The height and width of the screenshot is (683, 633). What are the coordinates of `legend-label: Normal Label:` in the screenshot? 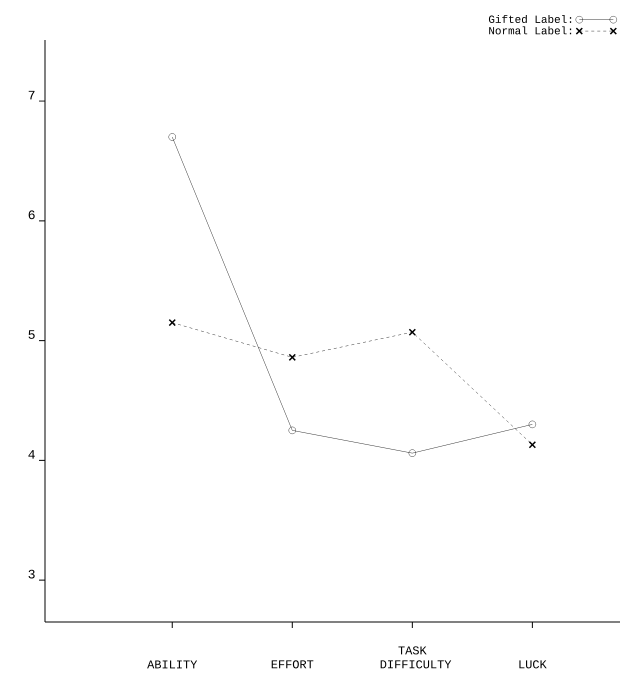 It's located at (530, 30).